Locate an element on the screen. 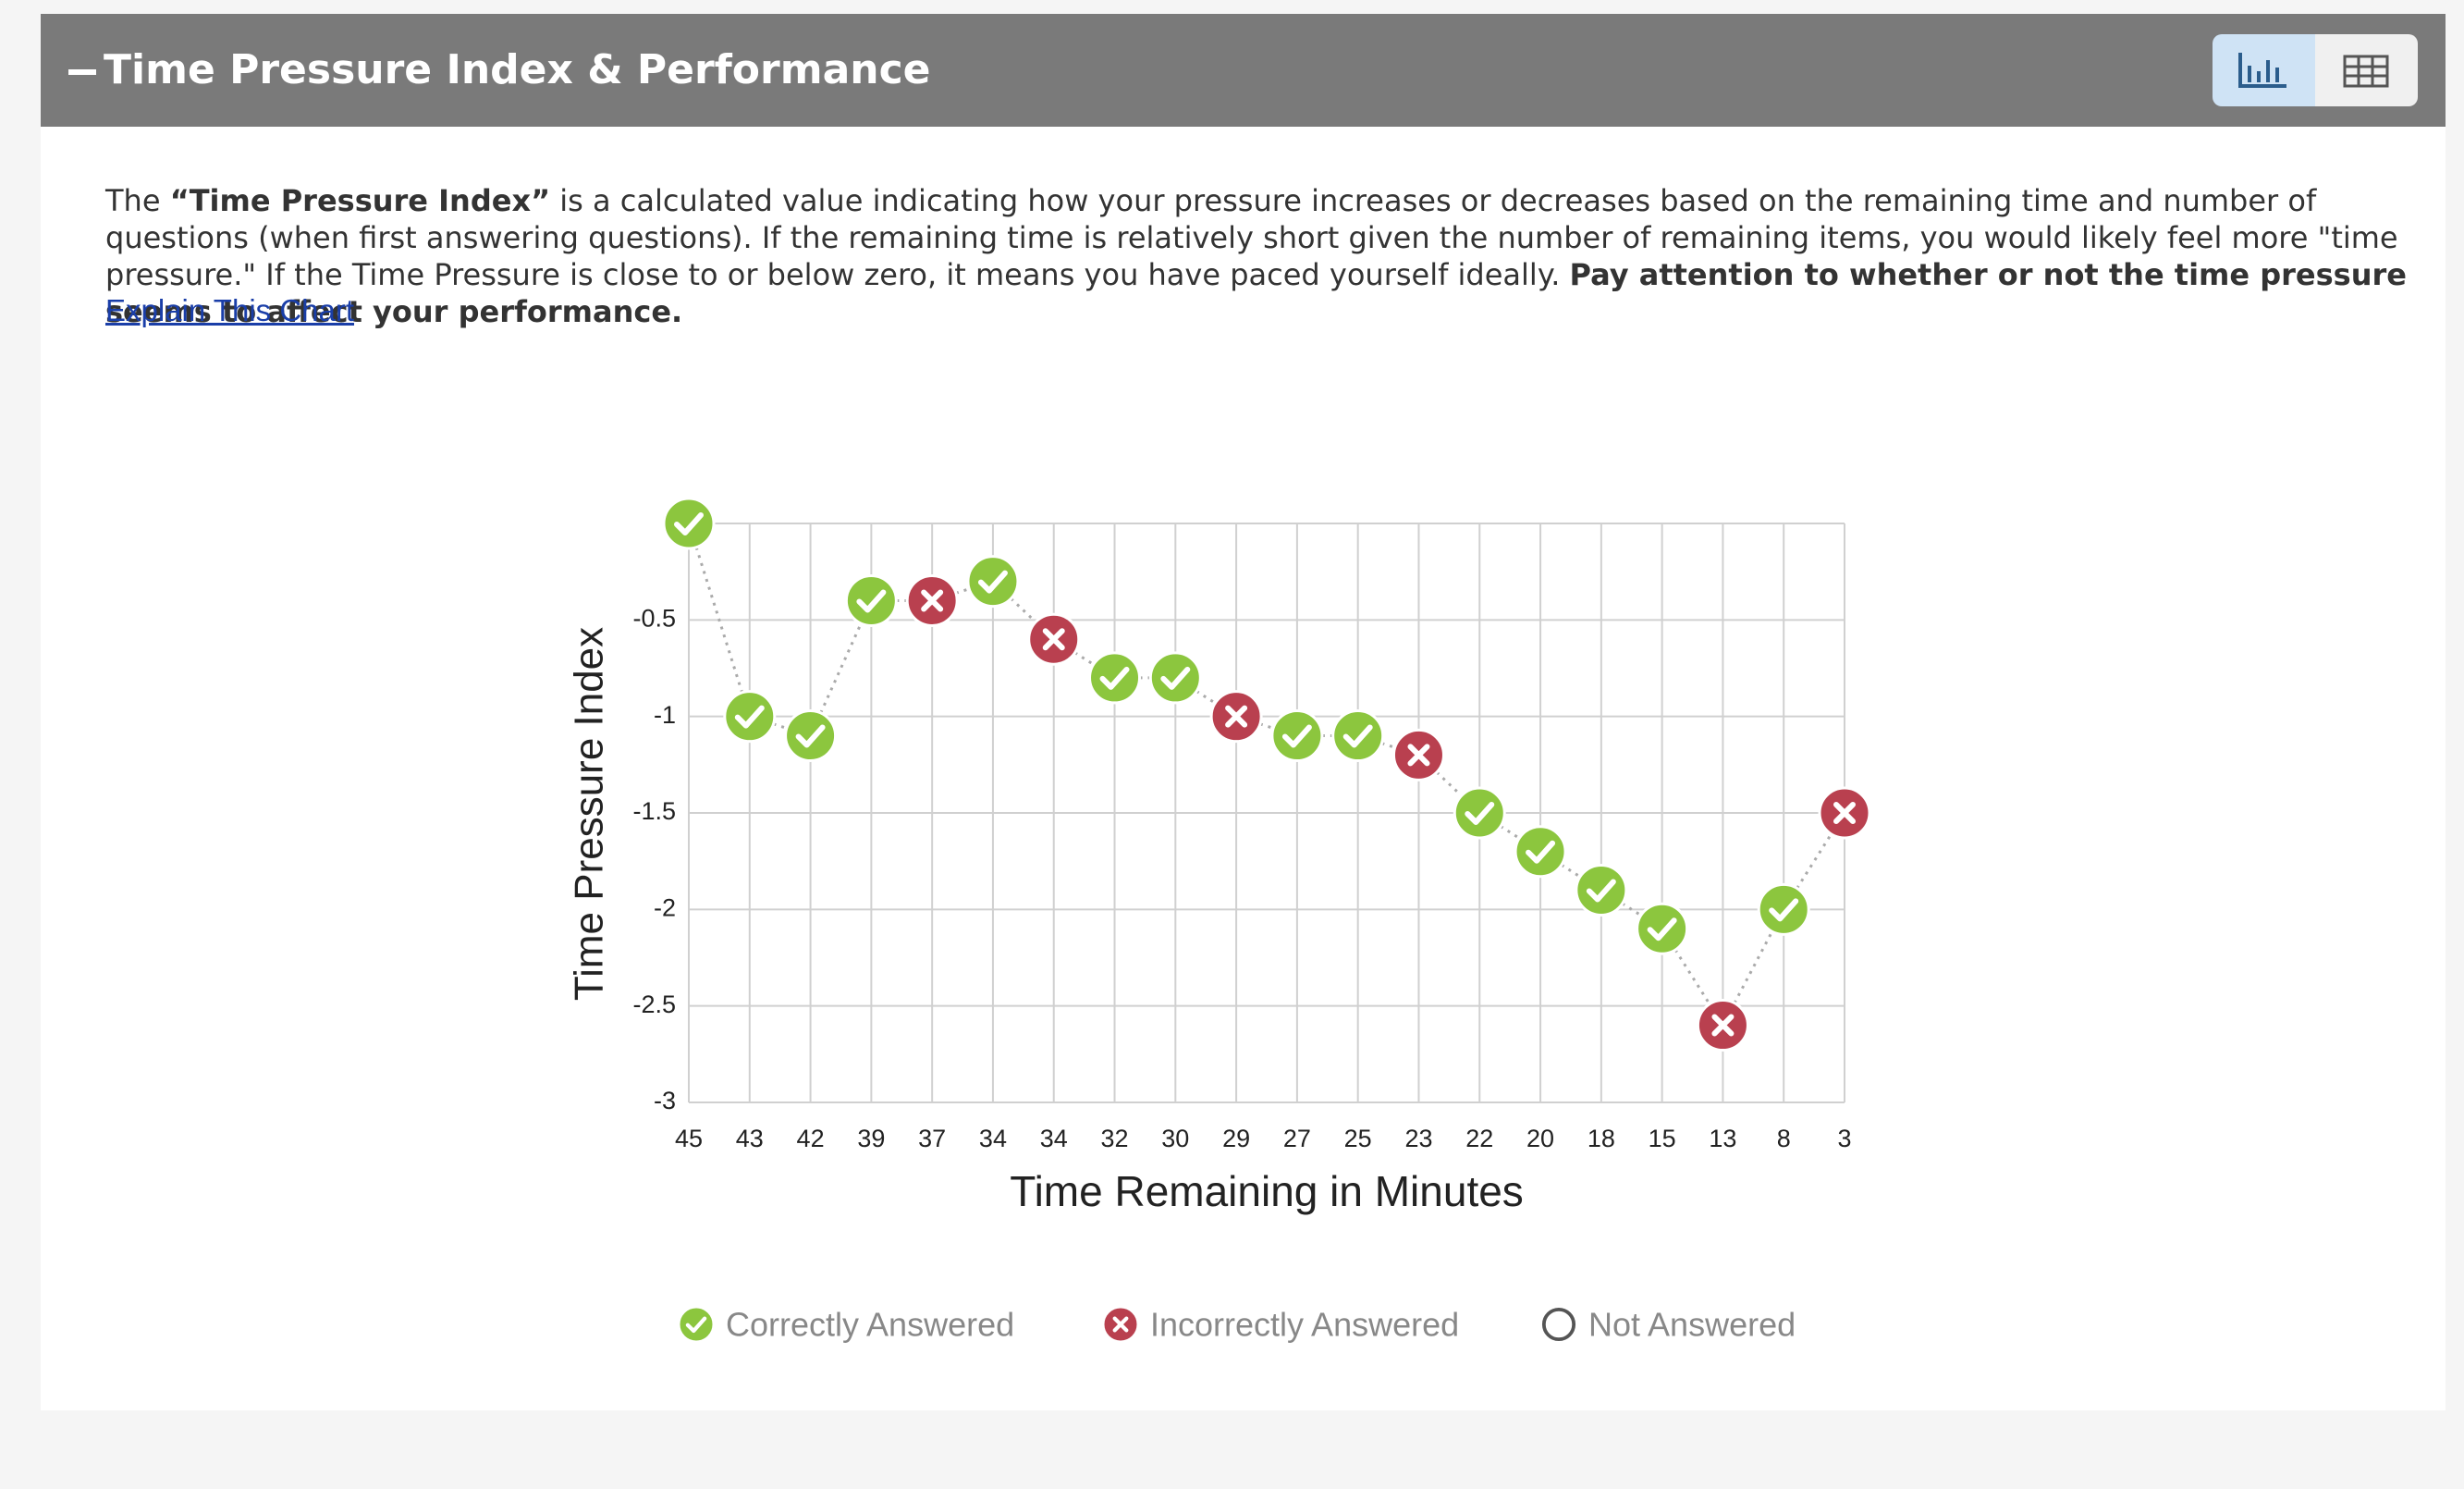 The height and width of the screenshot is (1489, 2464). y-tick-label: -3 is located at coordinates (665, 1101).